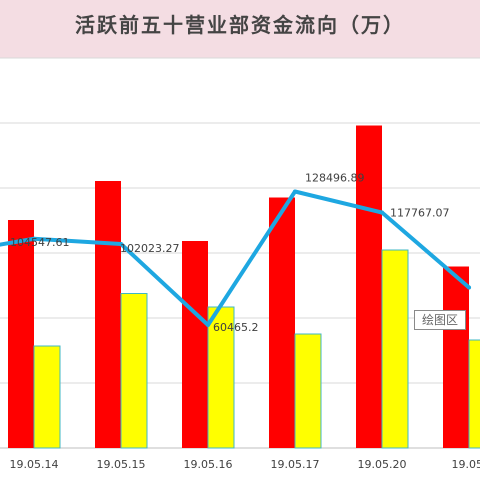  What do you see at coordinates (121, 464) in the screenshot?
I see `x-tick-label: 19.05.15` at bounding box center [121, 464].